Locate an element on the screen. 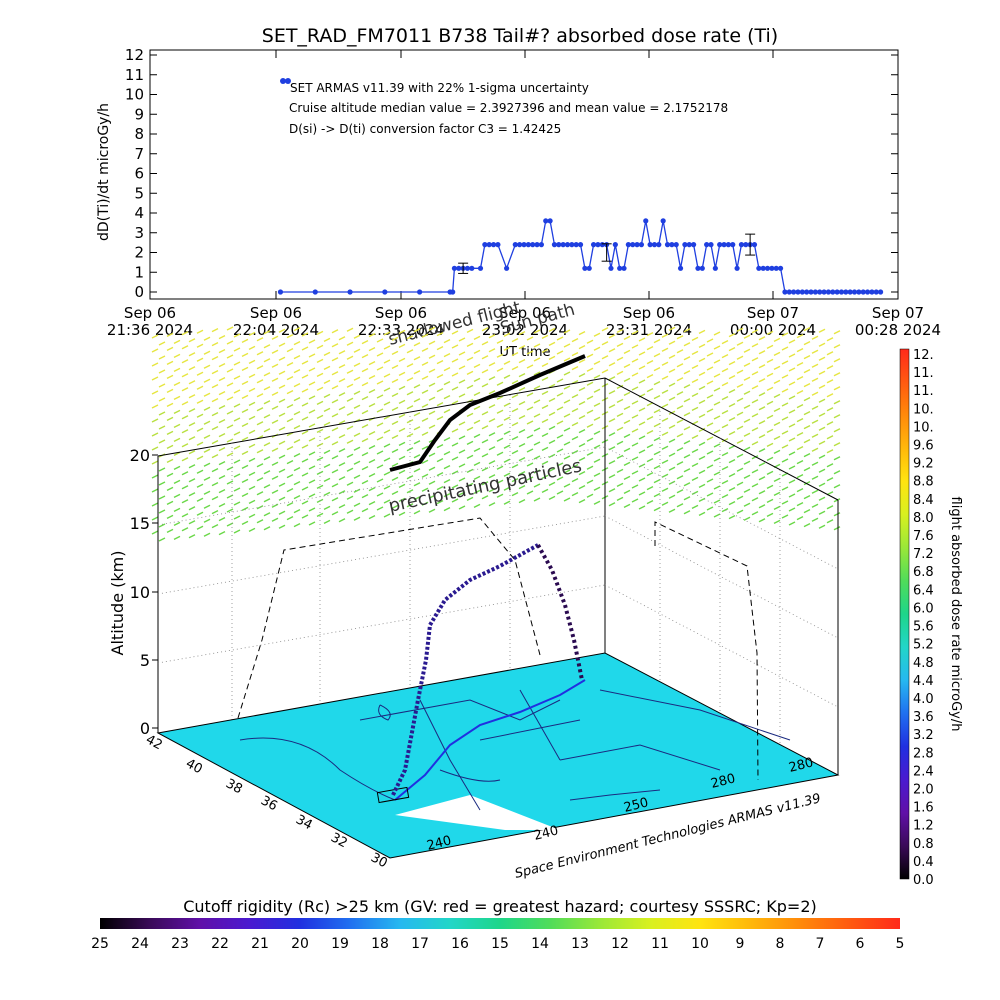  legend-marker is located at coordinates (283, 81).